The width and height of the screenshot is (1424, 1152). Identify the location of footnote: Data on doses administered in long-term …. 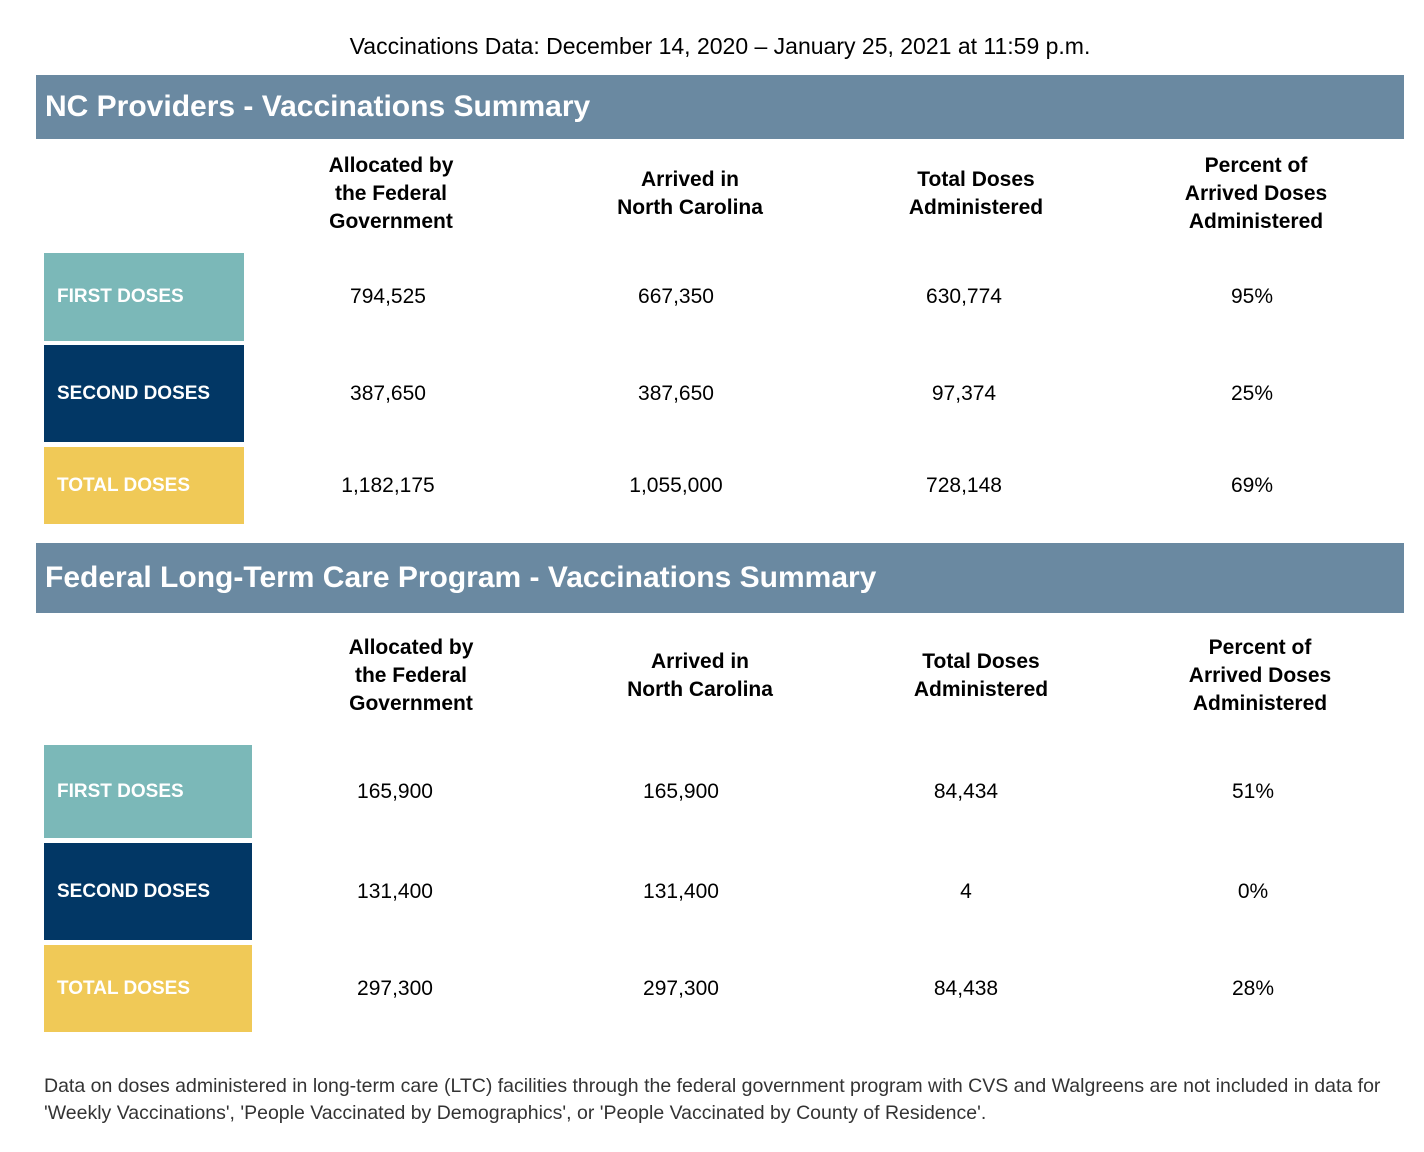
(712, 1099).